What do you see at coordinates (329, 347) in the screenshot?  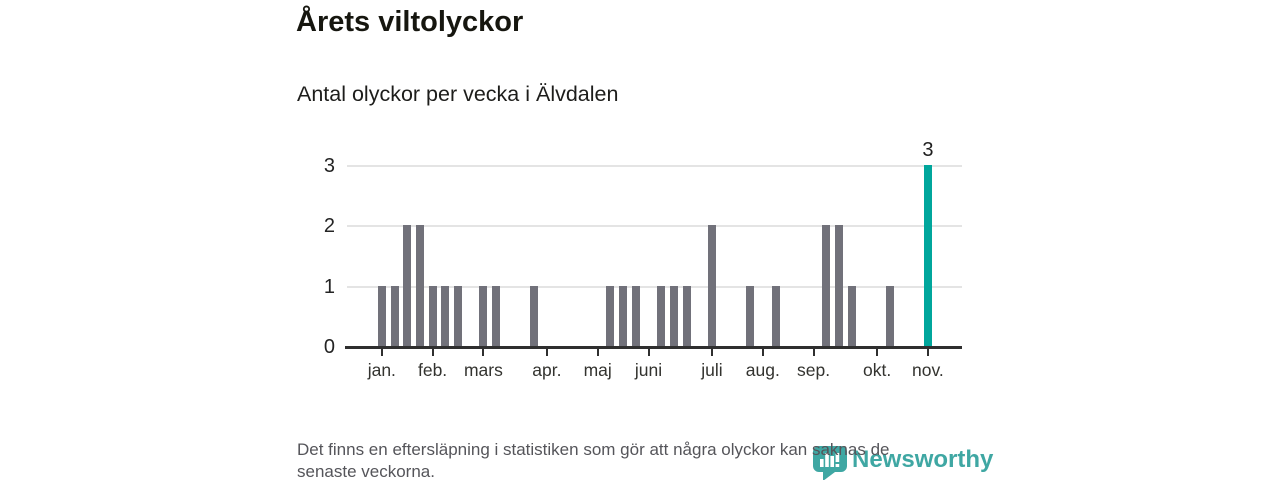 I see `y-axis-tick-label: 0` at bounding box center [329, 347].